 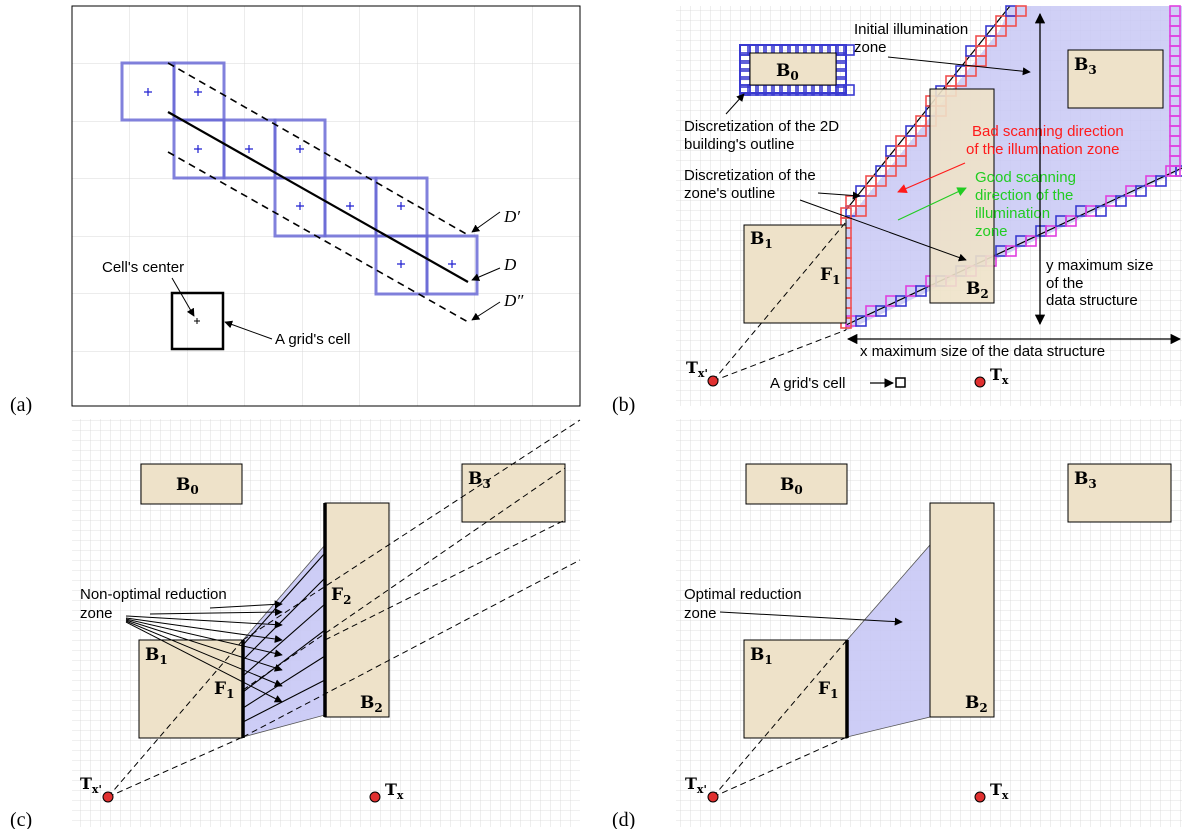 What do you see at coordinates (183, 297) in the screenshot?
I see `cell-center-arrow` at bounding box center [183, 297].